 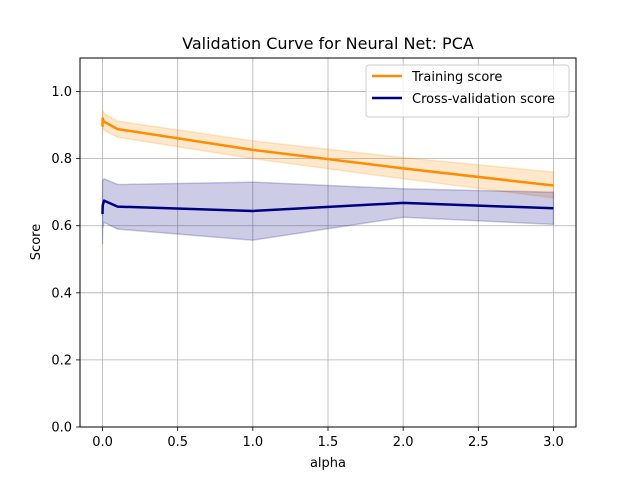 I want to click on series-lines, so click(x=327, y=166).